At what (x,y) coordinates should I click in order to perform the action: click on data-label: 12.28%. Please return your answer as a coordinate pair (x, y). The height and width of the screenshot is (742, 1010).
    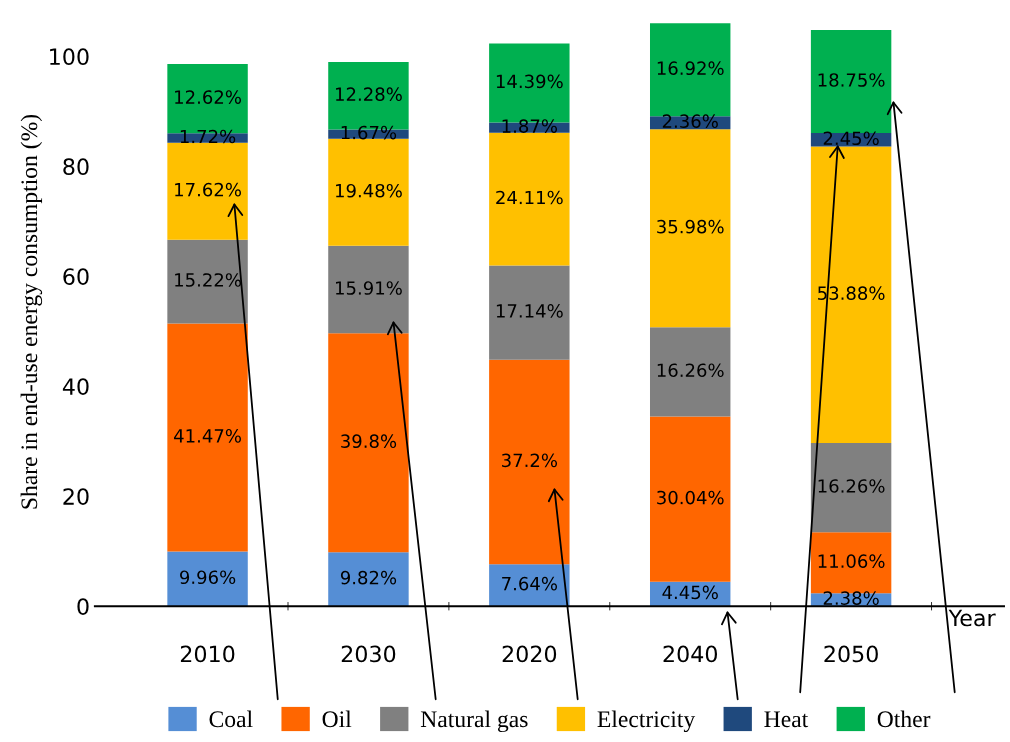
    Looking at the image, I should click on (369, 94).